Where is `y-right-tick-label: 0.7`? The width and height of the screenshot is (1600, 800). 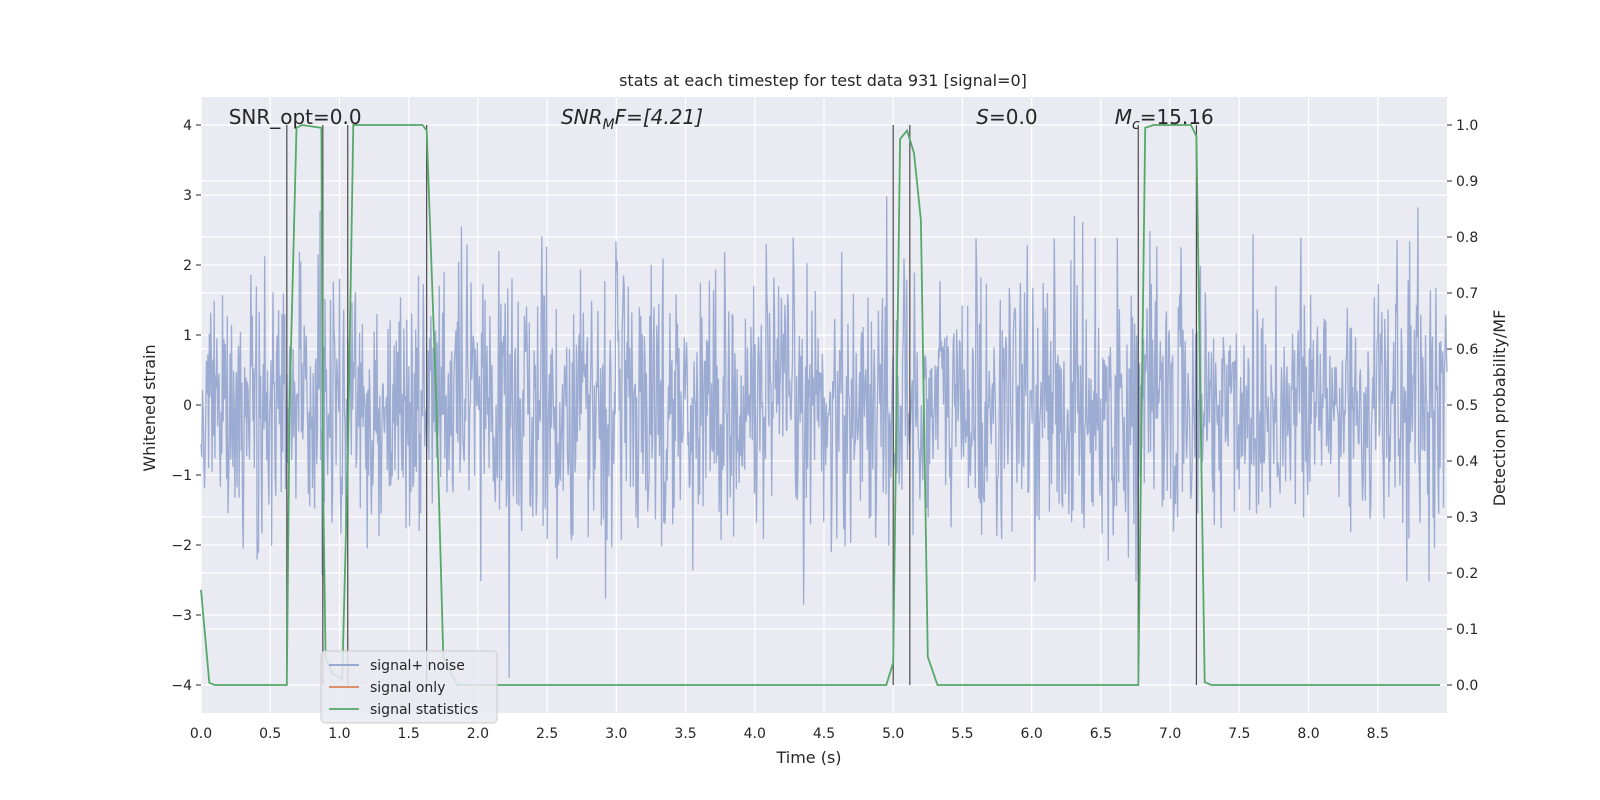 y-right-tick-label: 0.7 is located at coordinates (1467, 294).